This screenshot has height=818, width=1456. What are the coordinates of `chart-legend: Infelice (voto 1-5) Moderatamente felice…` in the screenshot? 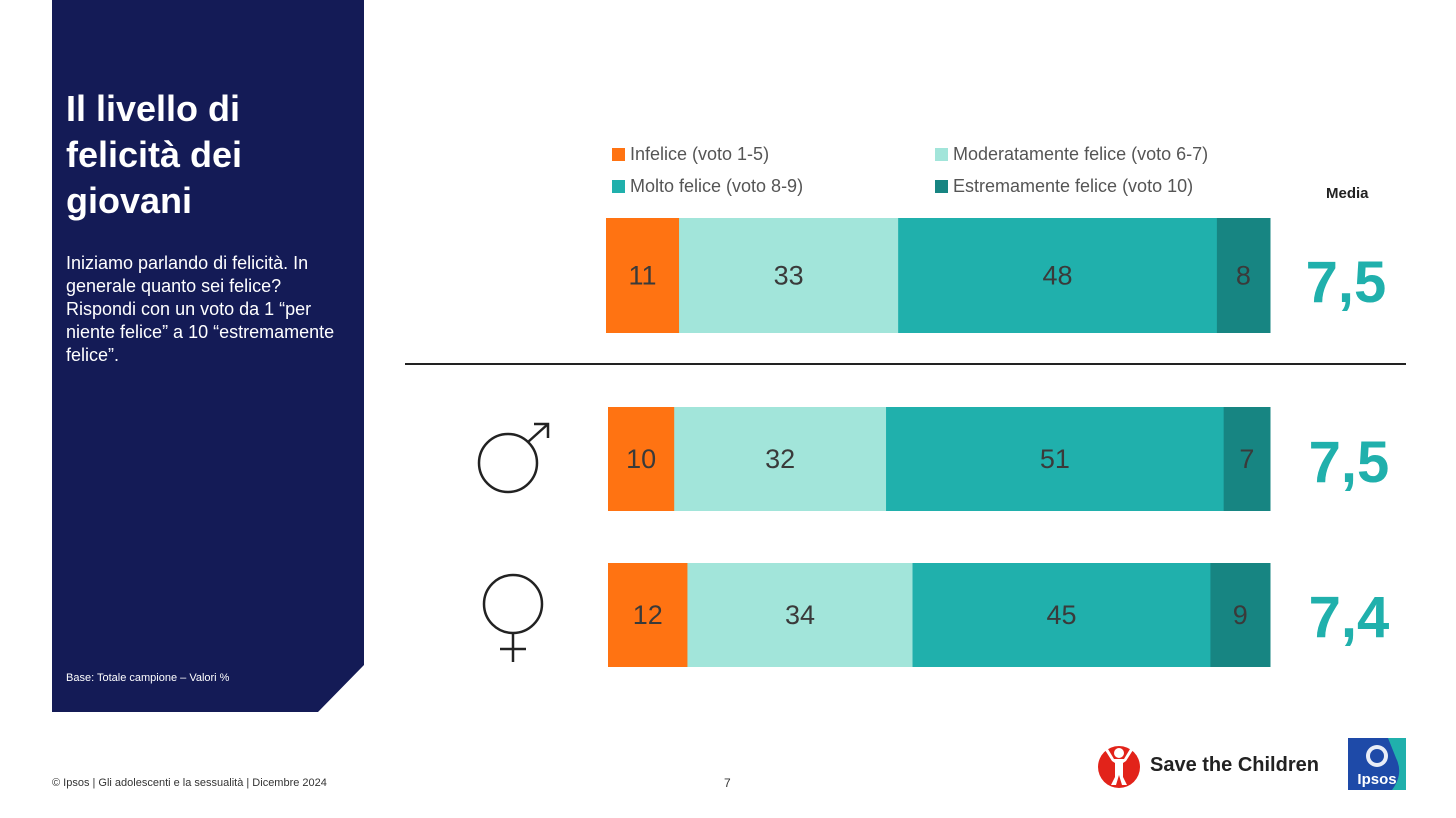 It's located at (942, 174).